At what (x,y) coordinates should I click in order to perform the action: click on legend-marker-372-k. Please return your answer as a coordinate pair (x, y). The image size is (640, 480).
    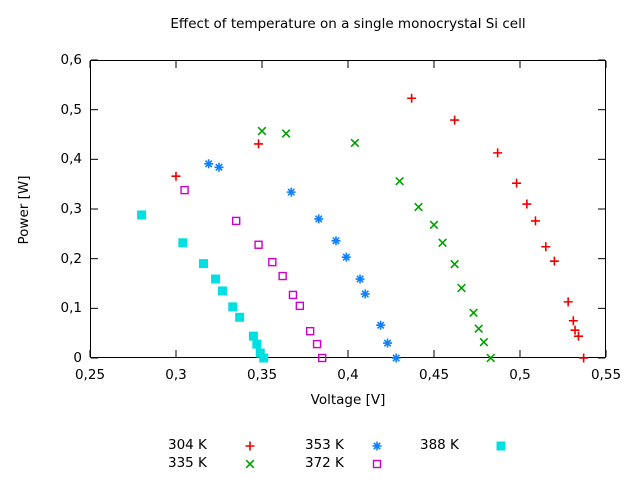
    Looking at the image, I should click on (377, 464).